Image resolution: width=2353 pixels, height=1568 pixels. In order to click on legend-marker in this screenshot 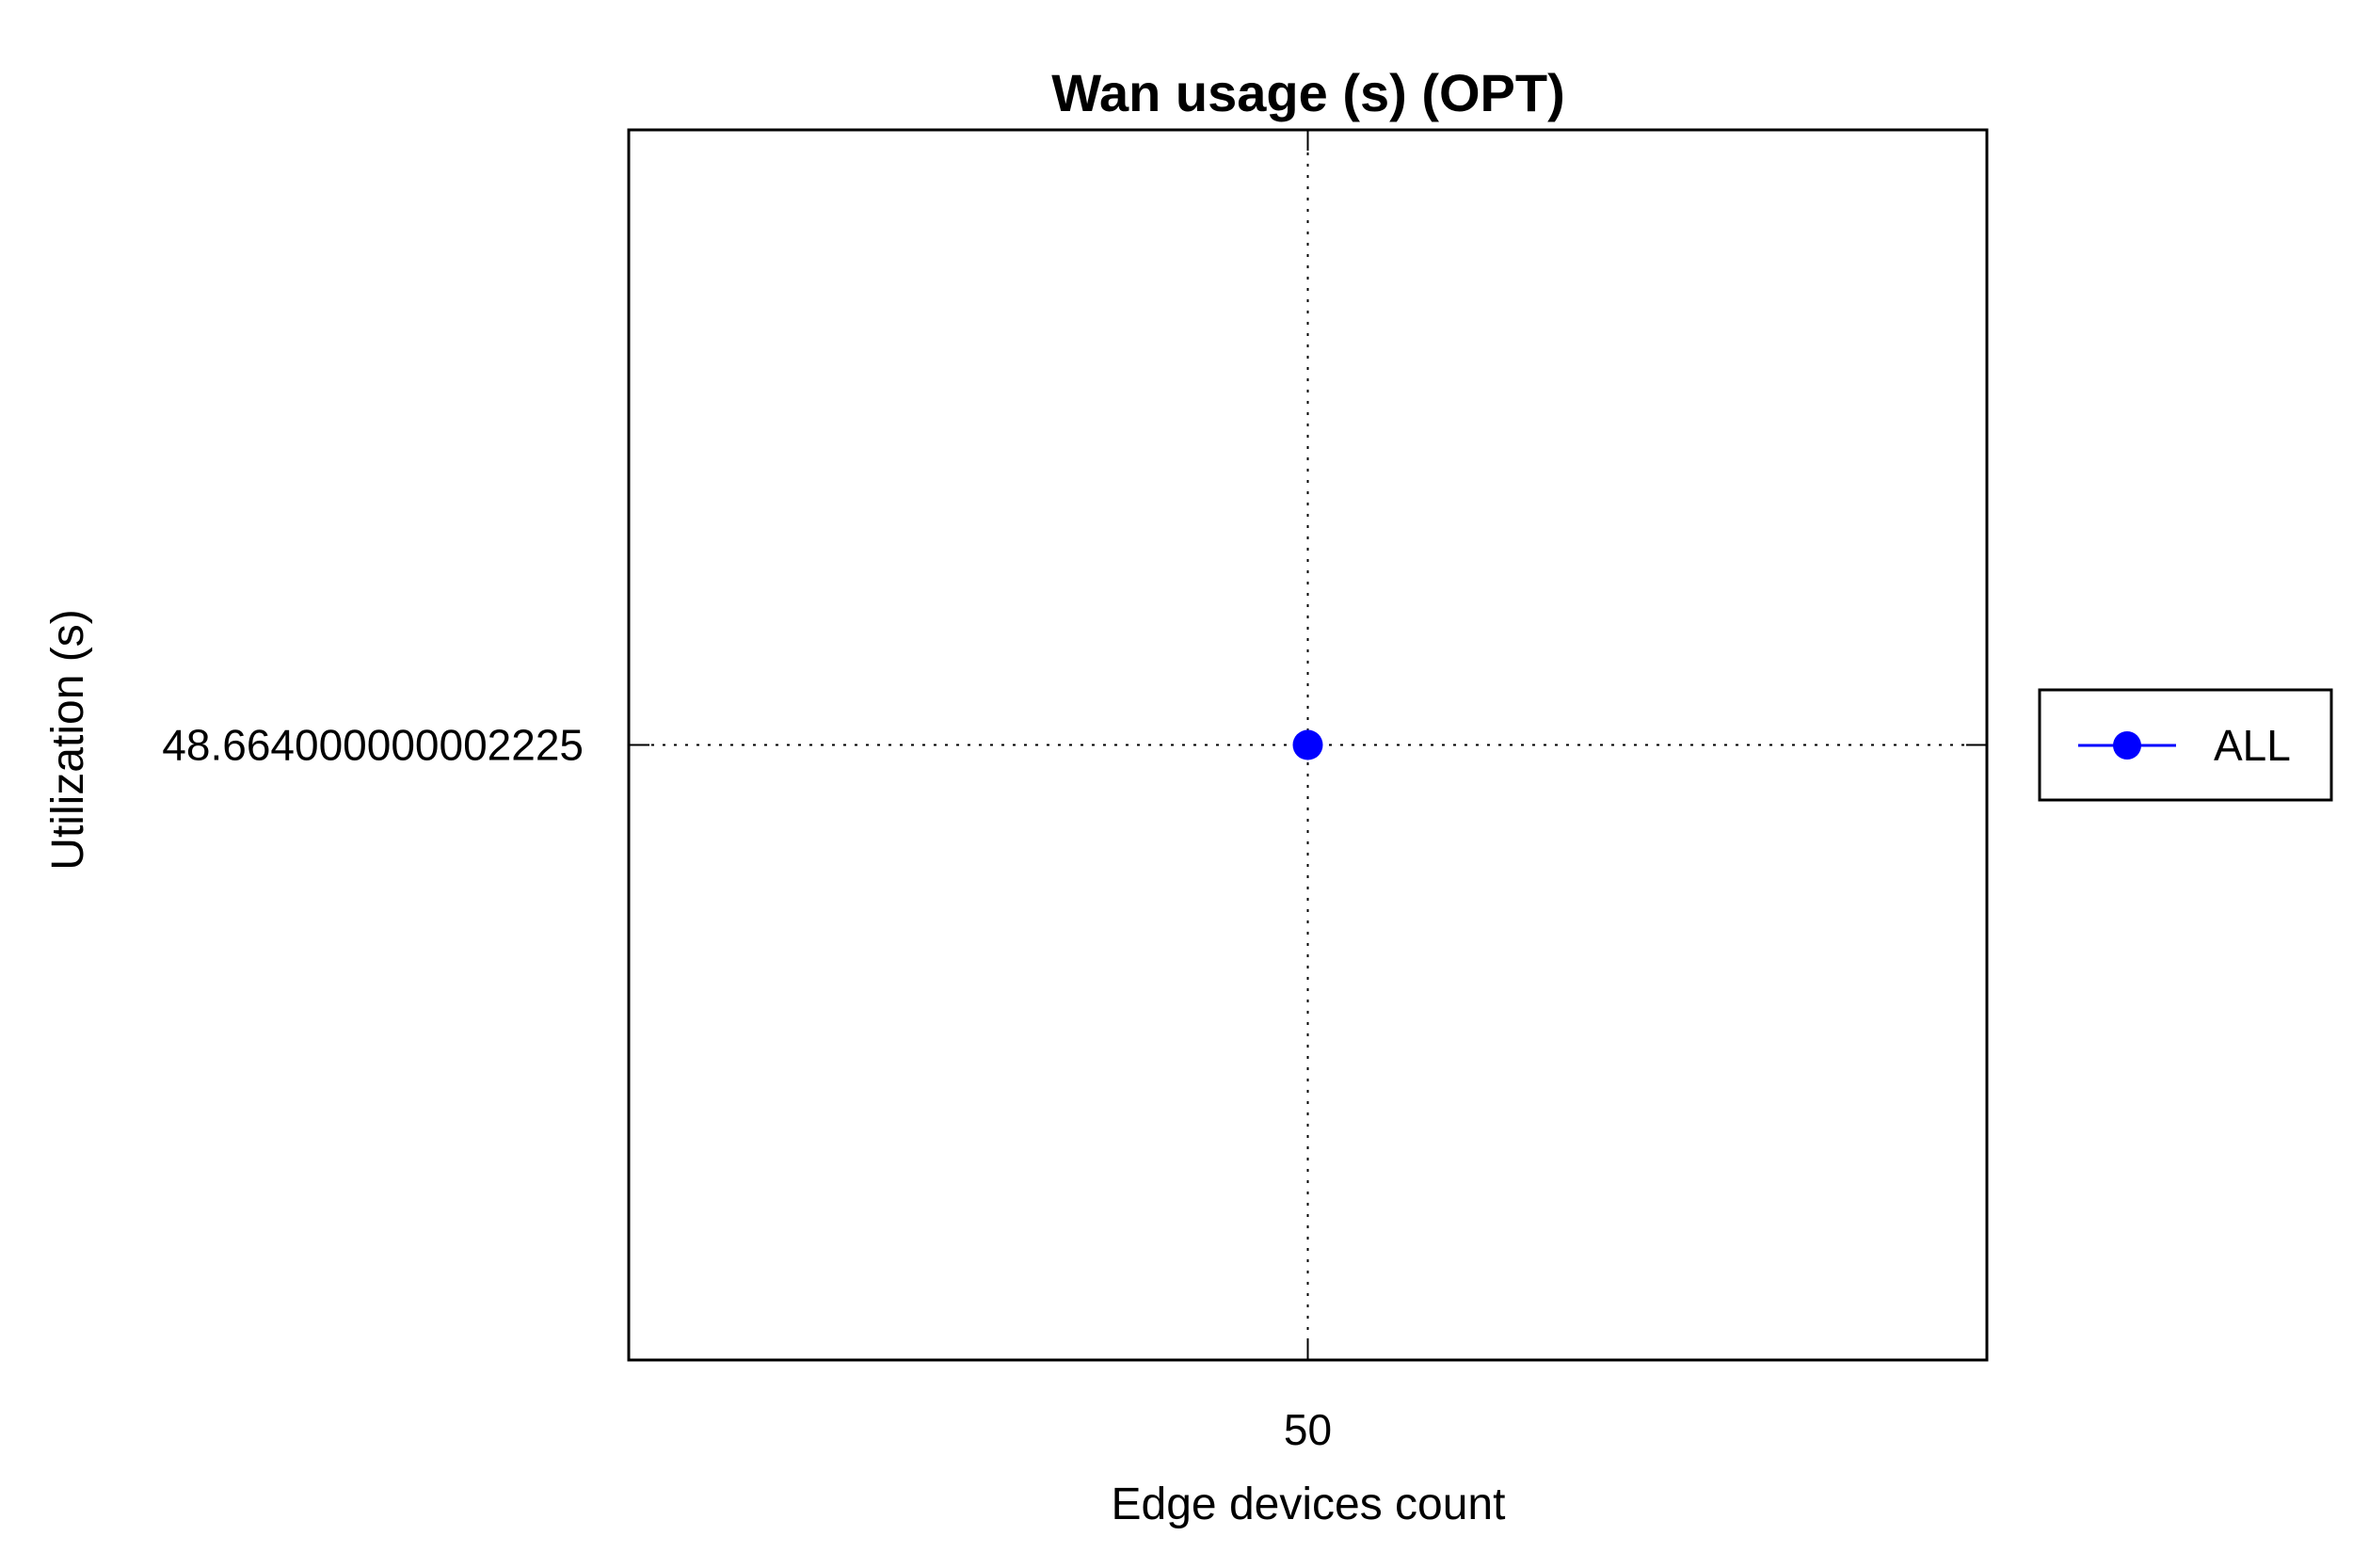, I will do `click(2127, 745)`.